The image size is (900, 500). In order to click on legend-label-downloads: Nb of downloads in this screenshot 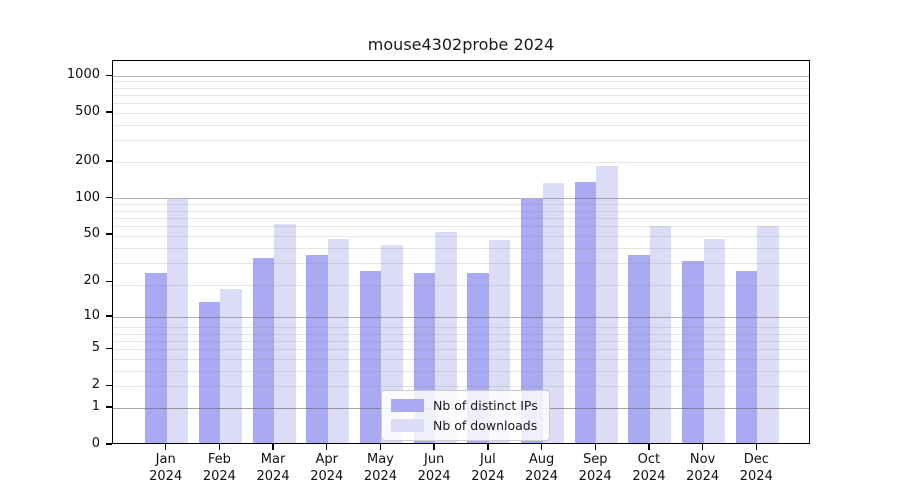, I will do `click(485, 425)`.